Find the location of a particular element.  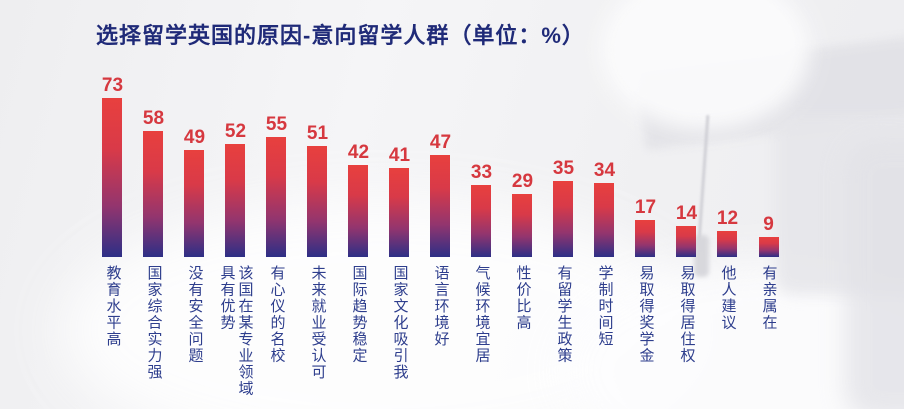

bar-category-zone: 国家综合实力强 is located at coordinates (154, 336).